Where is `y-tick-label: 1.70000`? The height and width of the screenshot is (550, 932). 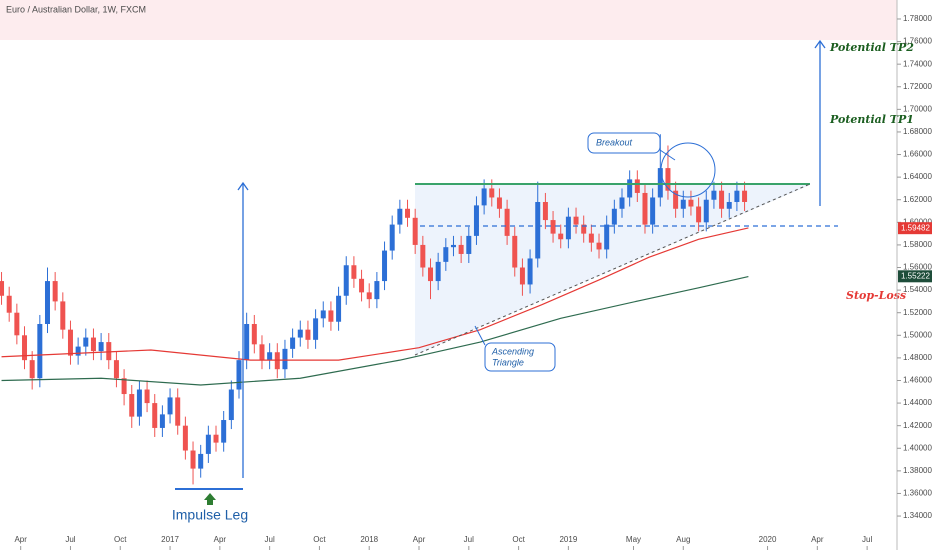 y-tick-label: 1.70000 is located at coordinates (917, 108).